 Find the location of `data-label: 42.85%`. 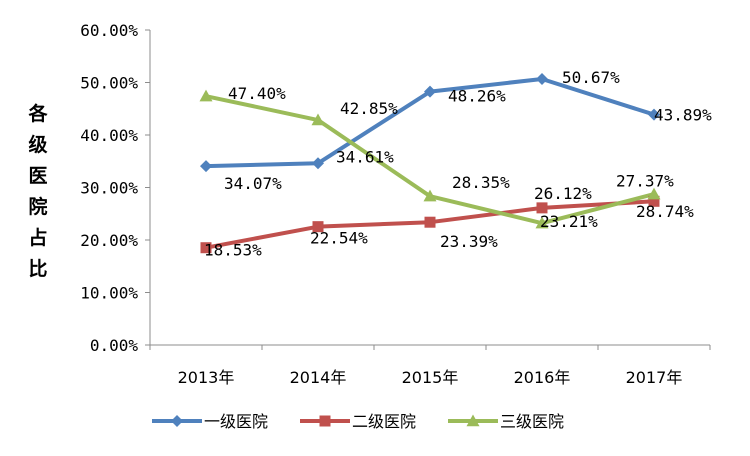

data-label: 42.85% is located at coordinates (369, 108).